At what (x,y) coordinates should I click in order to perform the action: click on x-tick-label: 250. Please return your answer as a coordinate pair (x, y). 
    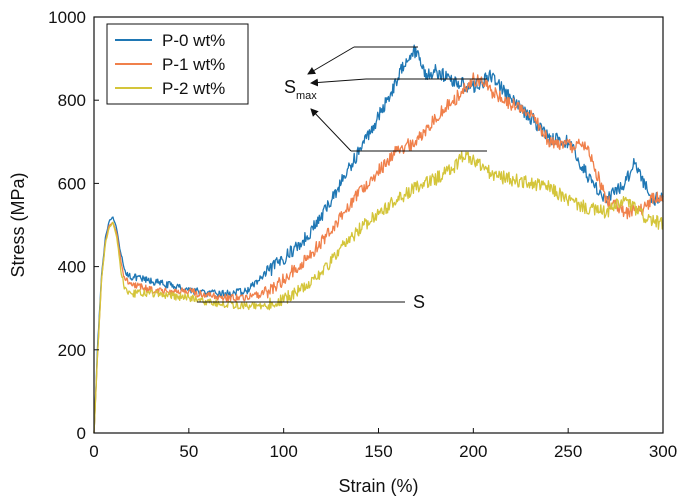
    Looking at the image, I should click on (568, 451).